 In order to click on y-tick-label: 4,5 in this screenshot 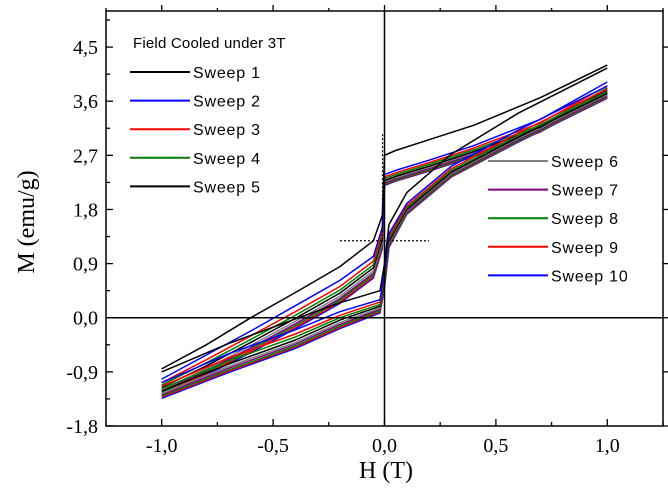, I will do `click(85, 48)`.